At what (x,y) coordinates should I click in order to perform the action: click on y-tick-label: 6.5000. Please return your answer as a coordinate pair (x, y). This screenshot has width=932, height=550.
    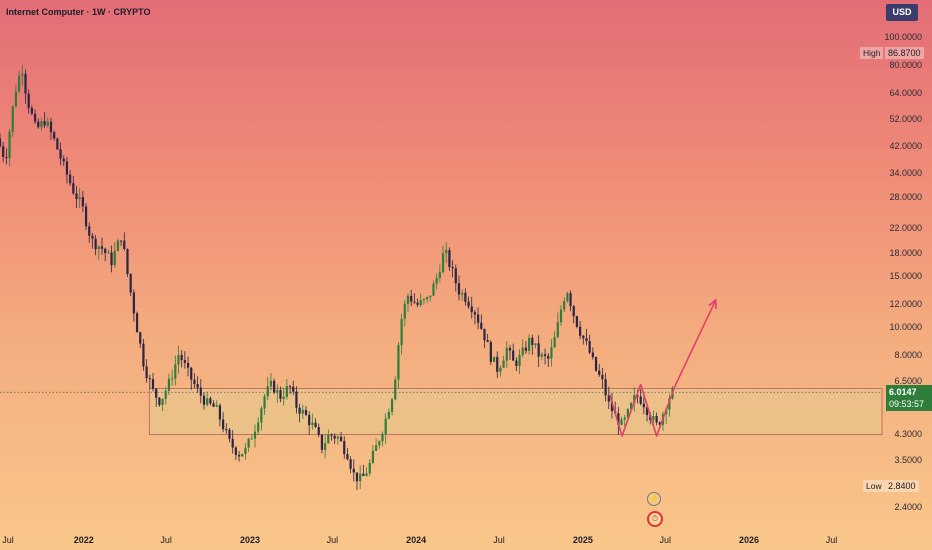
    Looking at the image, I should click on (908, 381).